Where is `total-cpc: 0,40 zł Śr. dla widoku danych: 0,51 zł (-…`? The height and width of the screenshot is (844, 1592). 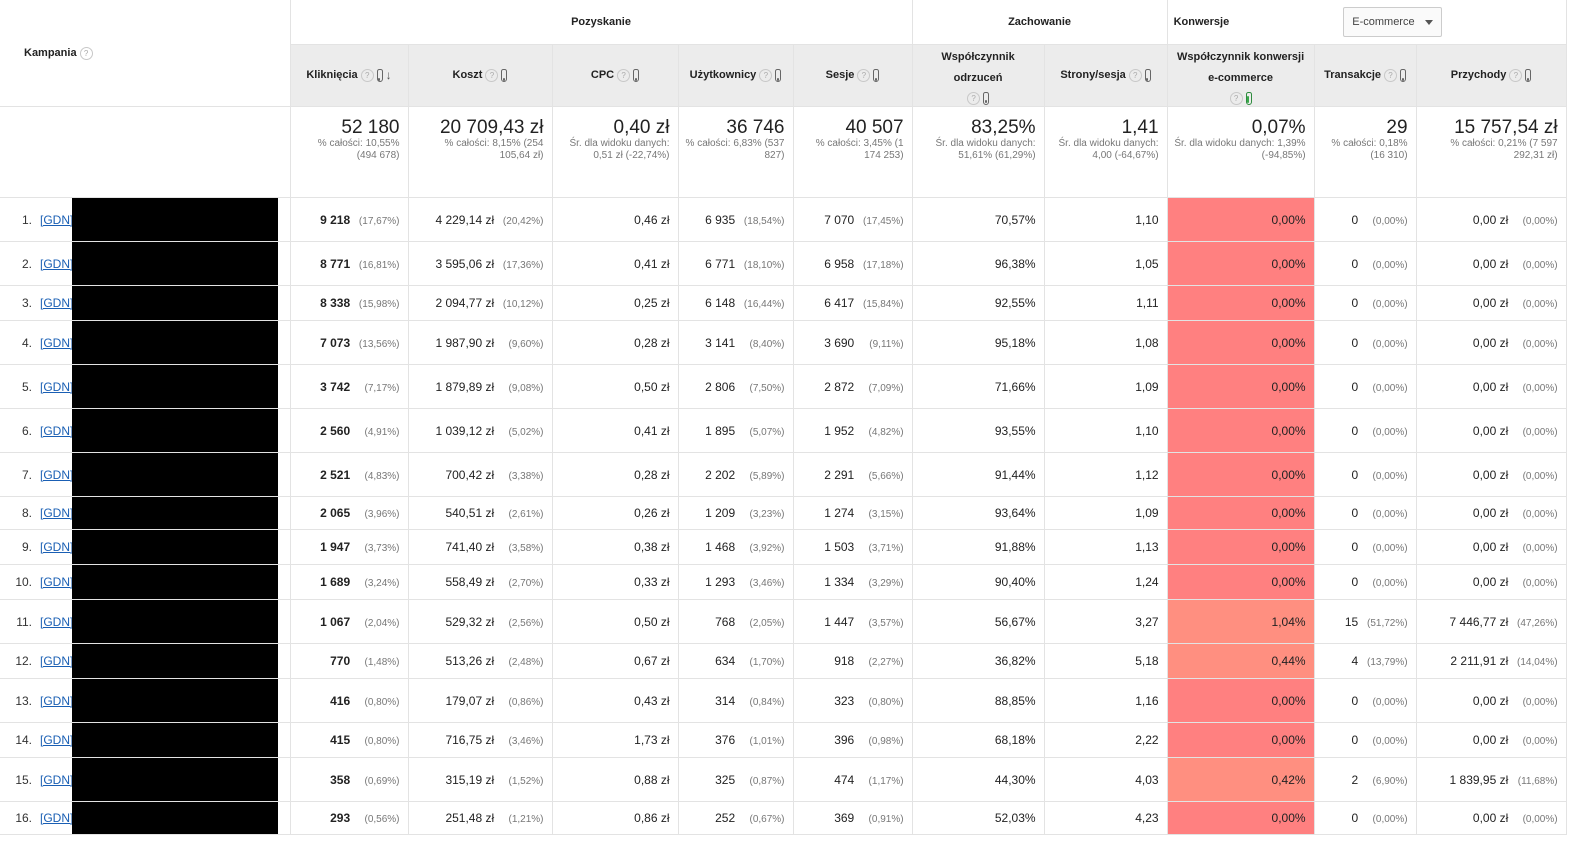 total-cpc: 0,40 zł Śr. dla widoku danych: 0,51 zł (-… is located at coordinates (615, 152).